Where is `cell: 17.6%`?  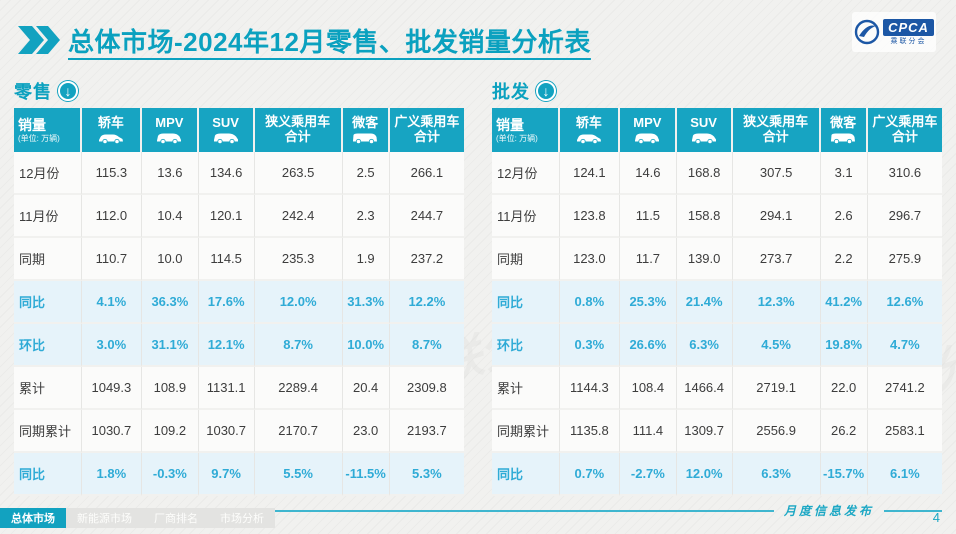
cell: 17.6% is located at coordinates (226, 302).